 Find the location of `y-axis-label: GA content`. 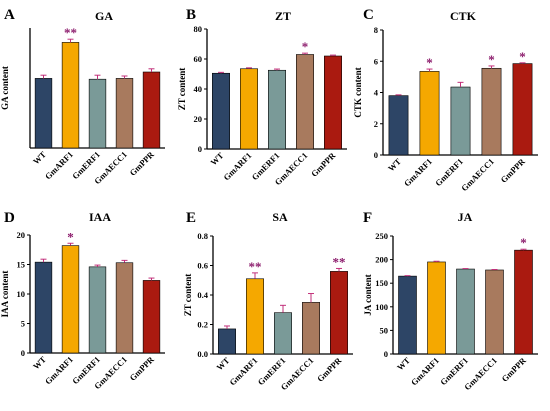

y-axis-label: GA content is located at coordinates (5, 88).